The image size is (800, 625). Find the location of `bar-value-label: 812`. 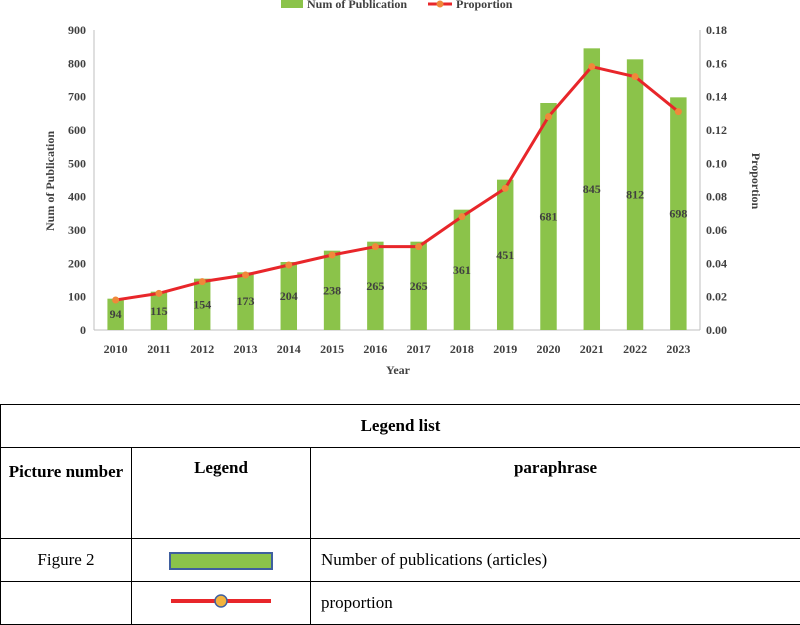

bar-value-label: 812 is located at coordinates (635, 195).